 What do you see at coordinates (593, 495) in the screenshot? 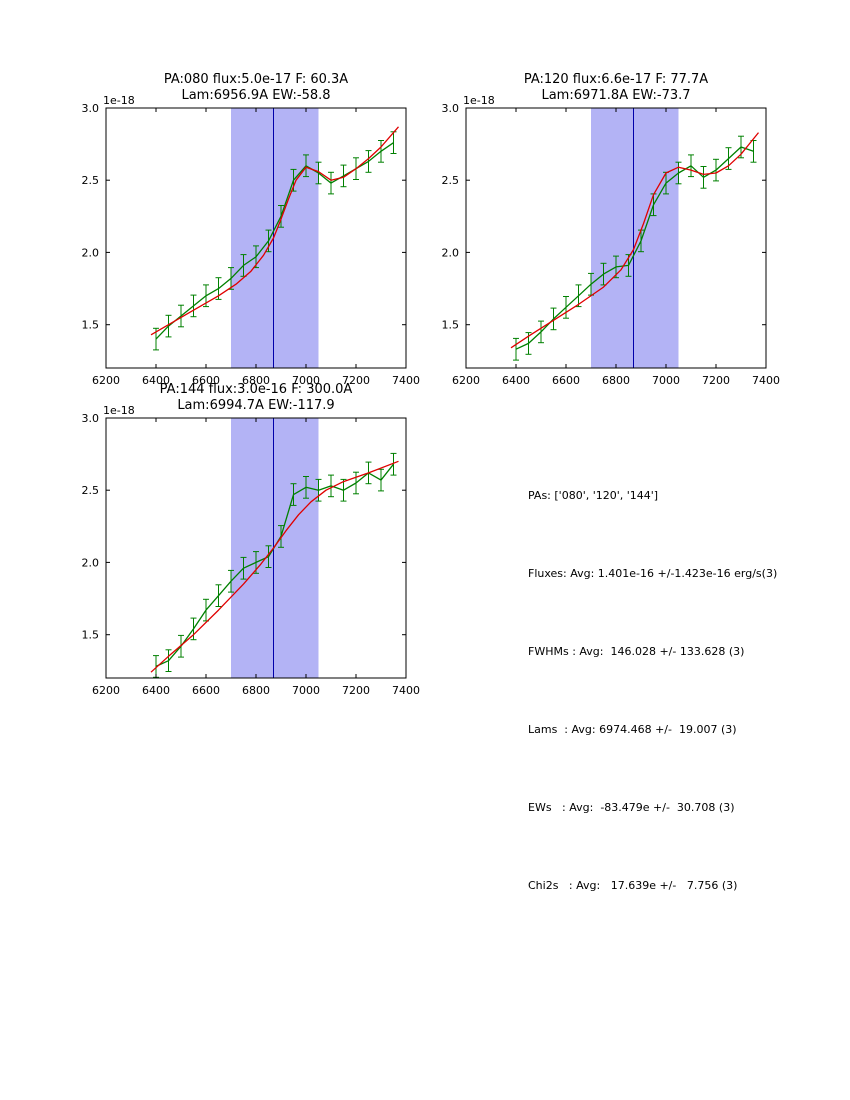
I see `stats-line-pas: PAs: ['080', '120', '144']` at bounding box center [593, 495].